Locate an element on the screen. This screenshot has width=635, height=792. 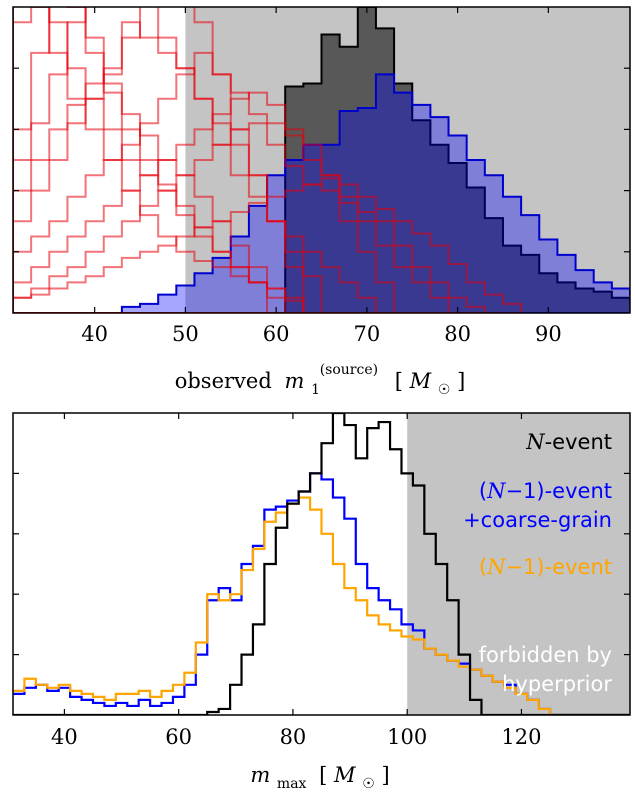
bottom-xlabel-bracket-open: [ is located at coordinates (323, 775).